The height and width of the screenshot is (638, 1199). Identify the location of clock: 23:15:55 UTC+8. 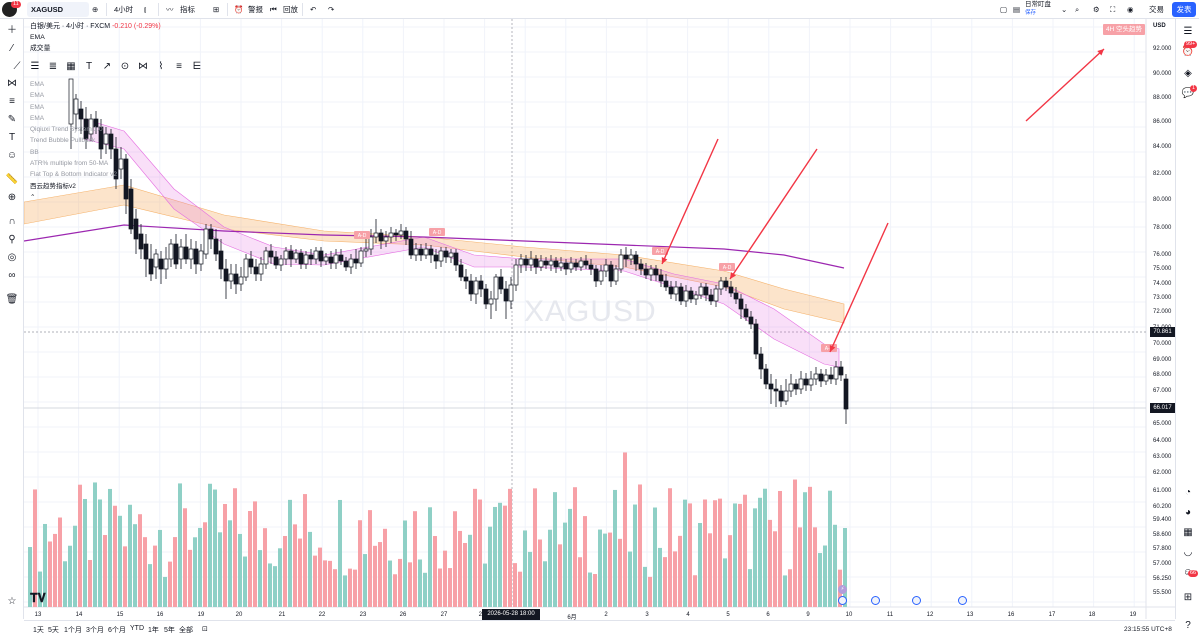
(1148, 629).